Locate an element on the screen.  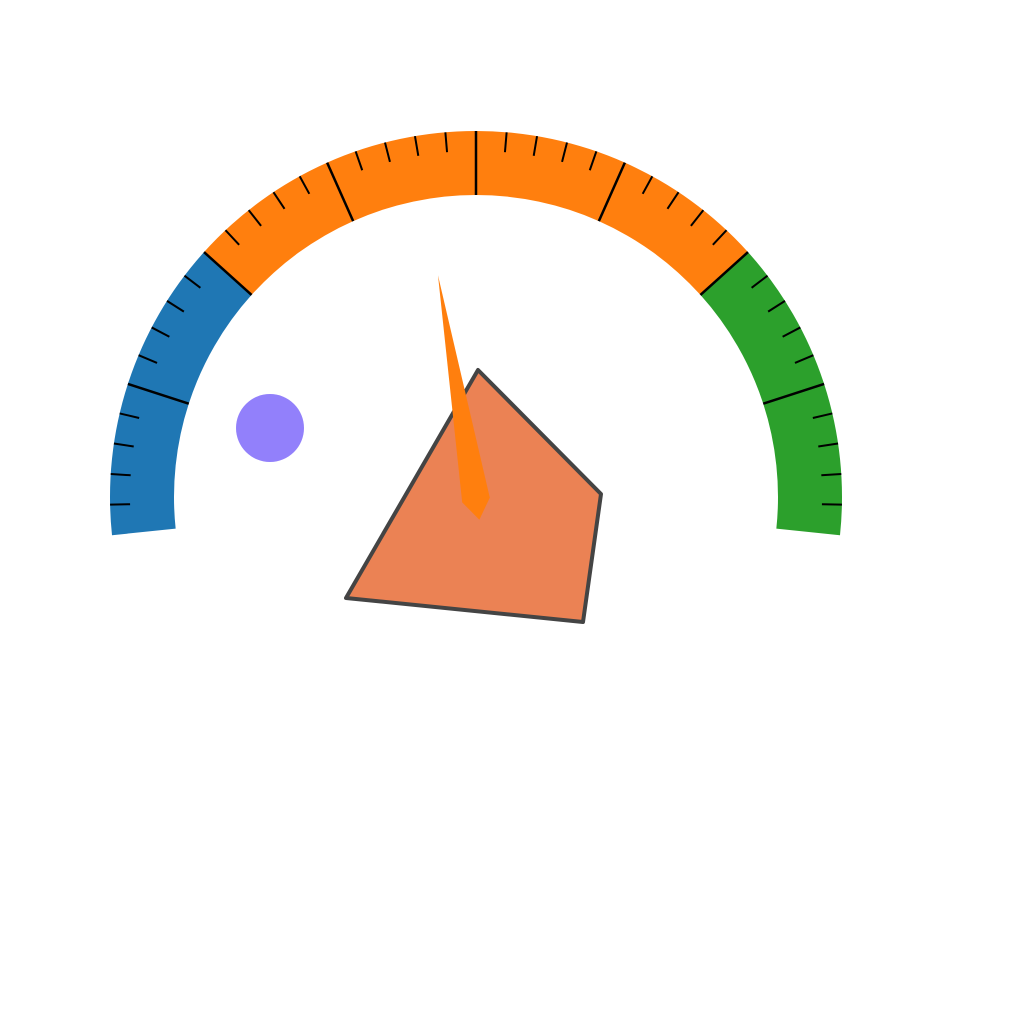
purple-dot is located at coordinates (270, 428).